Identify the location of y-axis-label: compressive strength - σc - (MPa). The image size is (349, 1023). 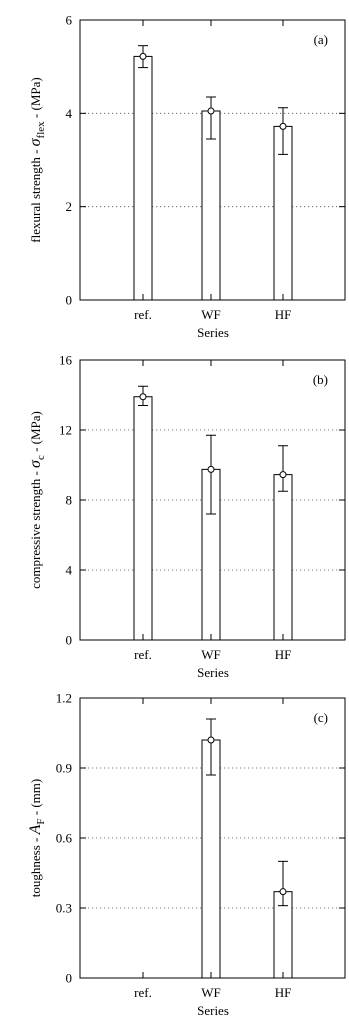
(37, 500).